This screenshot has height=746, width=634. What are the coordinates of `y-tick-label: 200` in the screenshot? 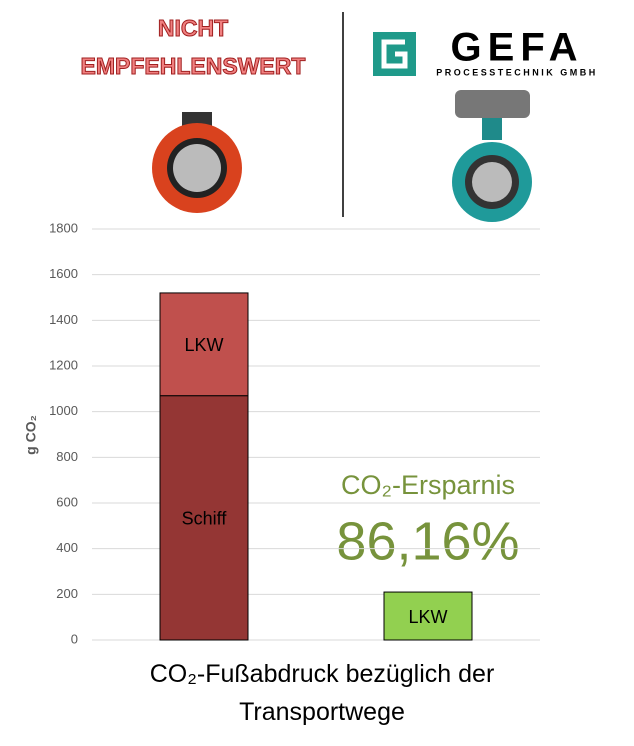 It's located at (67, 593).